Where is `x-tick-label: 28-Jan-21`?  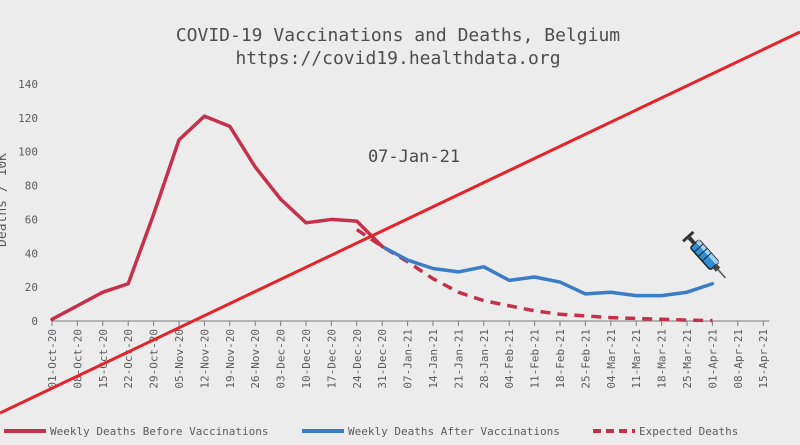
x-tick-label: 28-Jan-21 is located at coordinates (484, 359).